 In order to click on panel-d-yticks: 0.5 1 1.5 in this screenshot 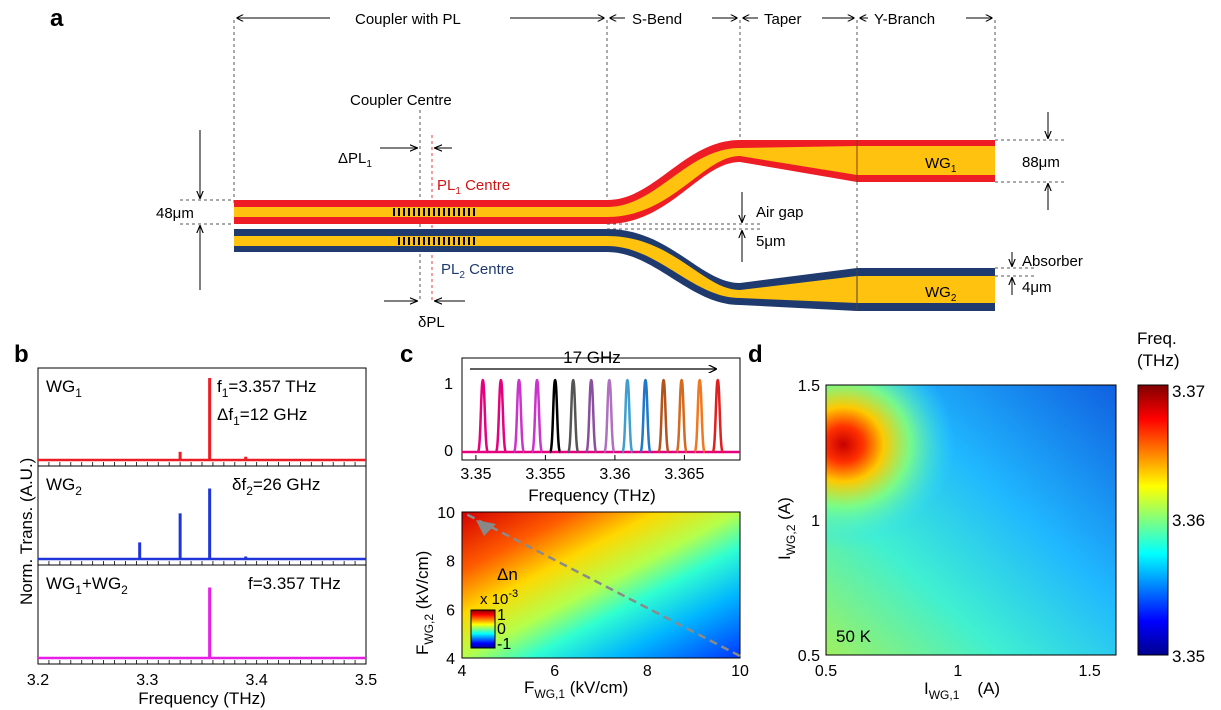, I will do `click(809, 521)`.